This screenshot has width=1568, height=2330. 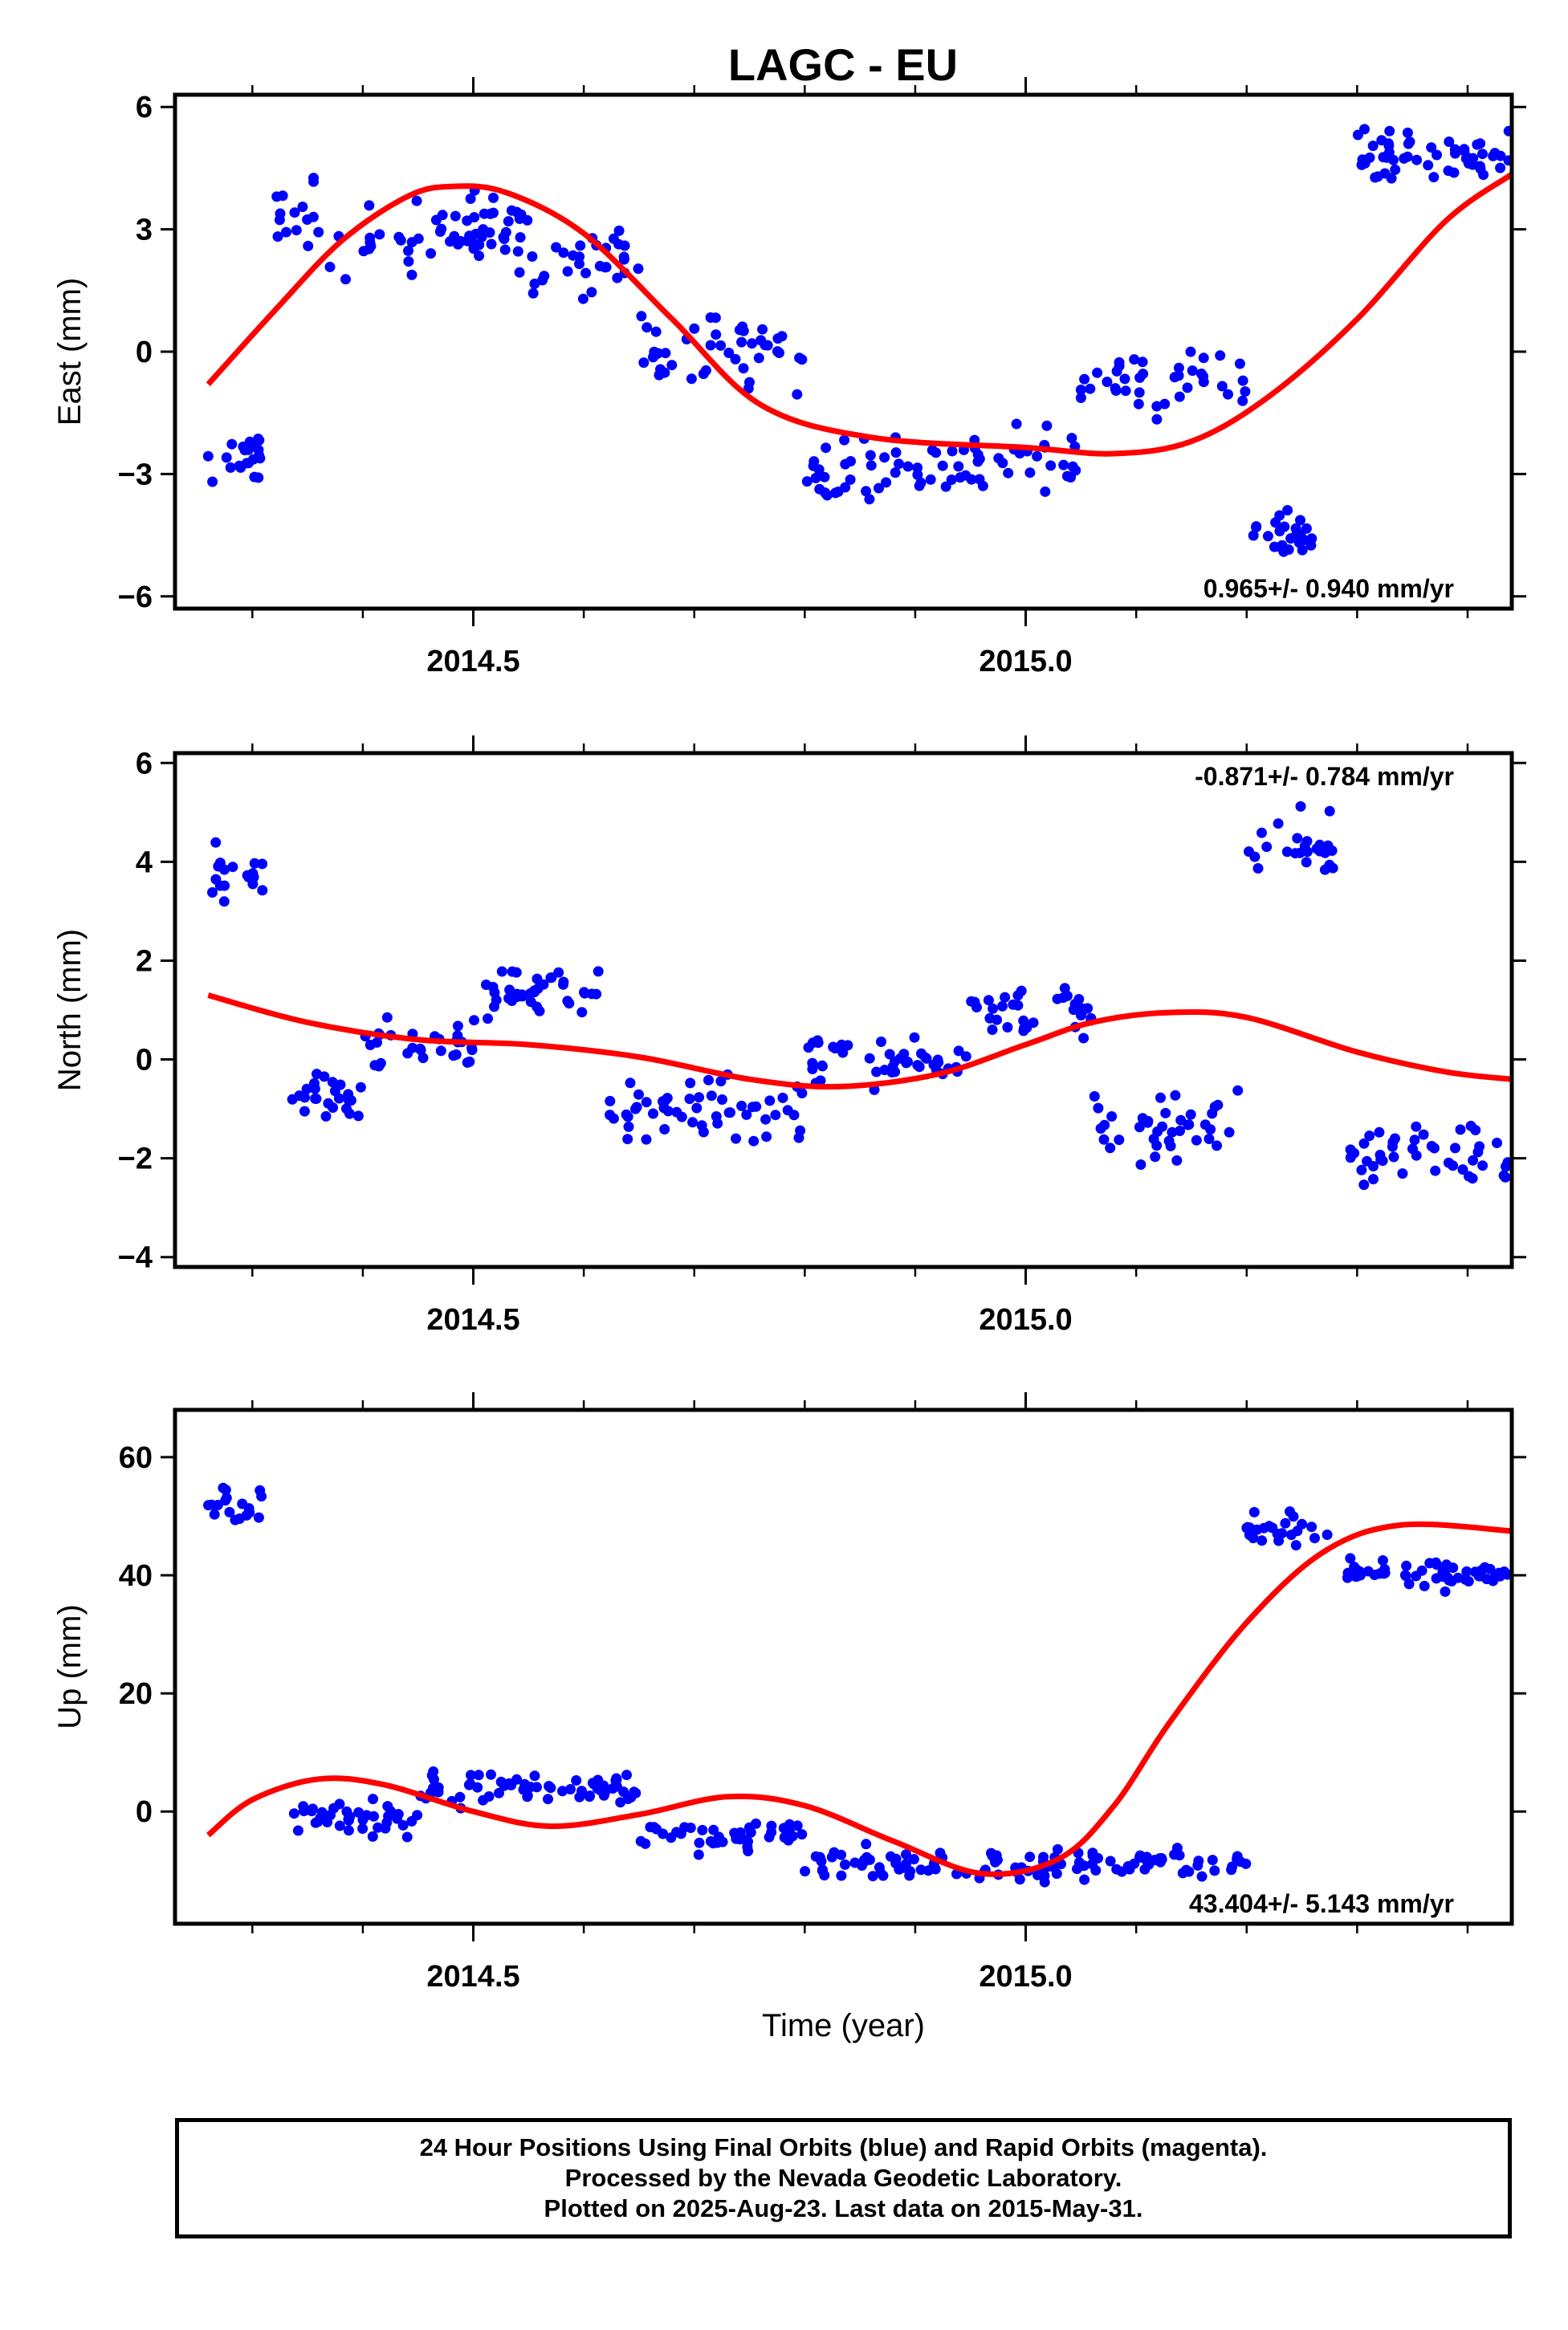 I want to click on y-tick-label: 0, so click(x=144, y=1060).